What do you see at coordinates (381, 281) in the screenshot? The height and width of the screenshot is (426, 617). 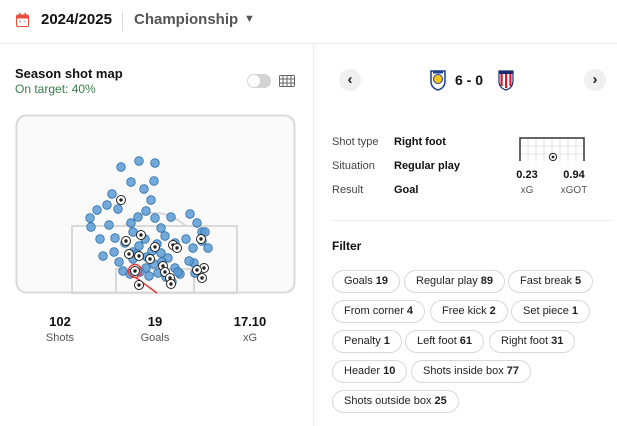 I see `chip-count: 19` at bounding box center [381, 281].